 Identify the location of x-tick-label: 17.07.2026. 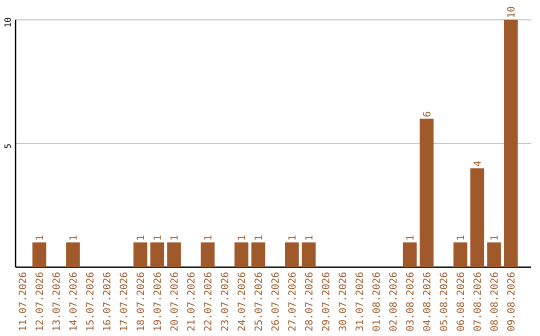
(124, 301).